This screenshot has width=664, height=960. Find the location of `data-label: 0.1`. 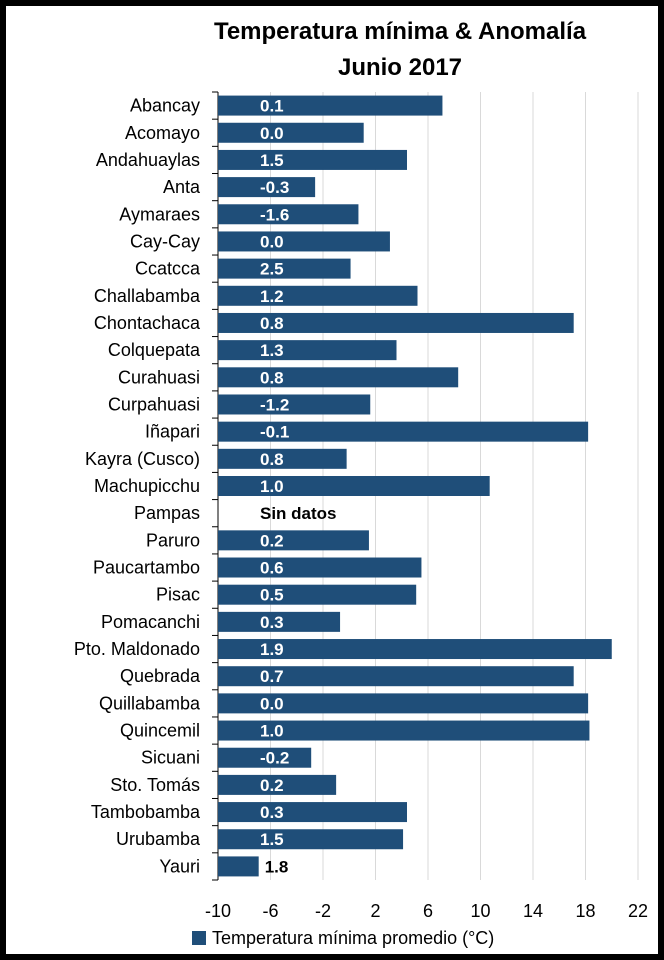

data-label: 0.1 is located at coordinates (272, 106).